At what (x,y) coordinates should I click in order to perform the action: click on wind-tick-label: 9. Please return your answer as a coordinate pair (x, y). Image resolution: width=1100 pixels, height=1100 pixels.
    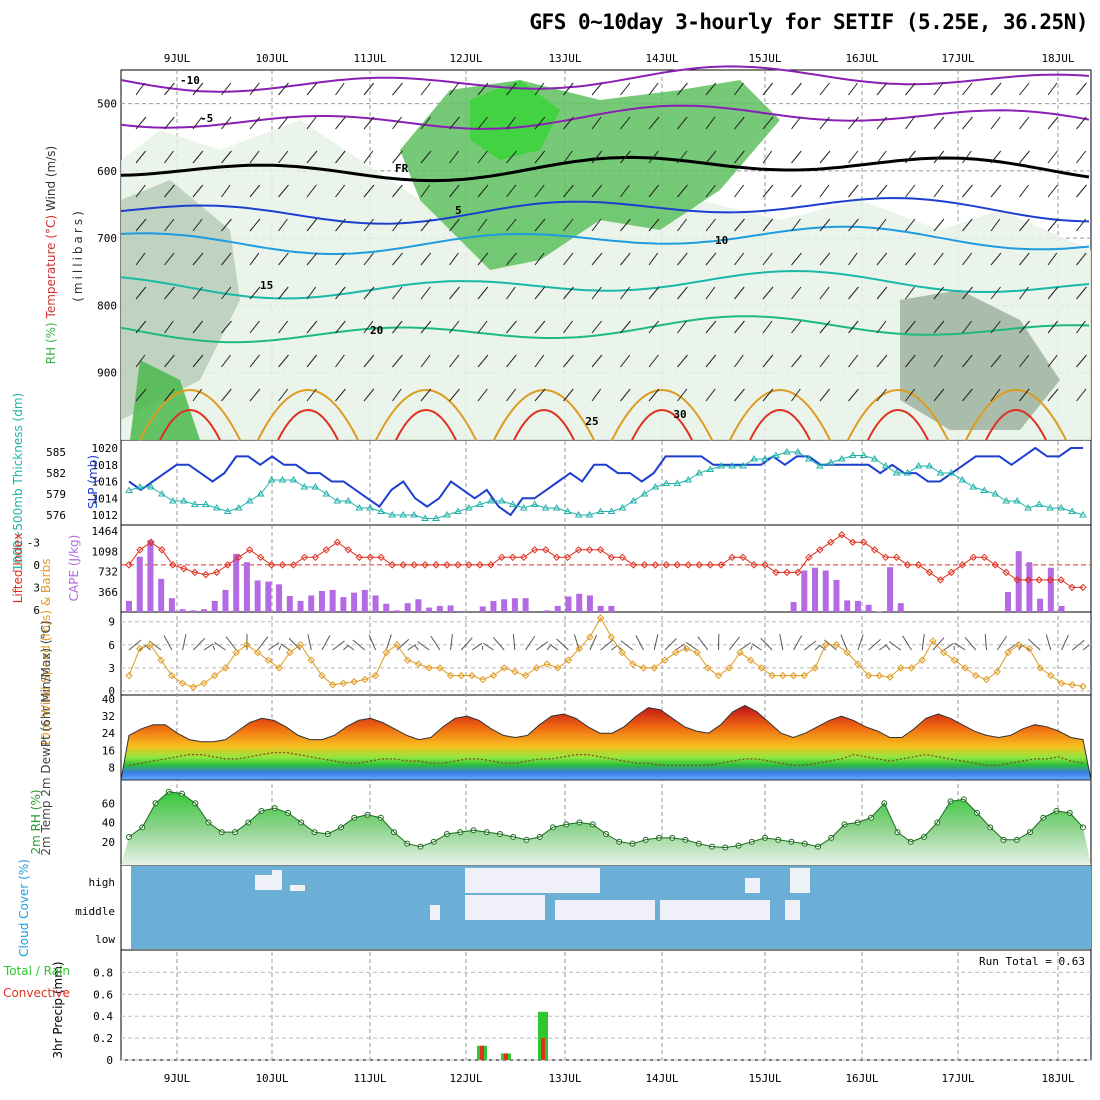
    Looking at the image, I should click on (111, 622).